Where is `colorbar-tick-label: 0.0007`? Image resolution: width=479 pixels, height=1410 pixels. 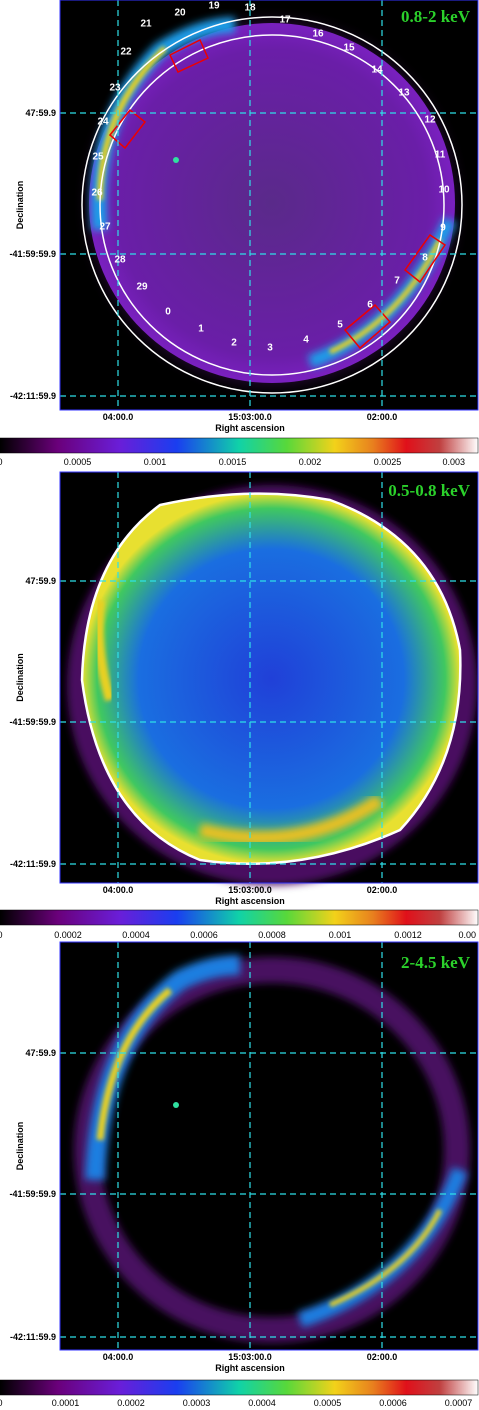
colorbar-tick-label: 0.0007 is located at coordinates (459, 1403).